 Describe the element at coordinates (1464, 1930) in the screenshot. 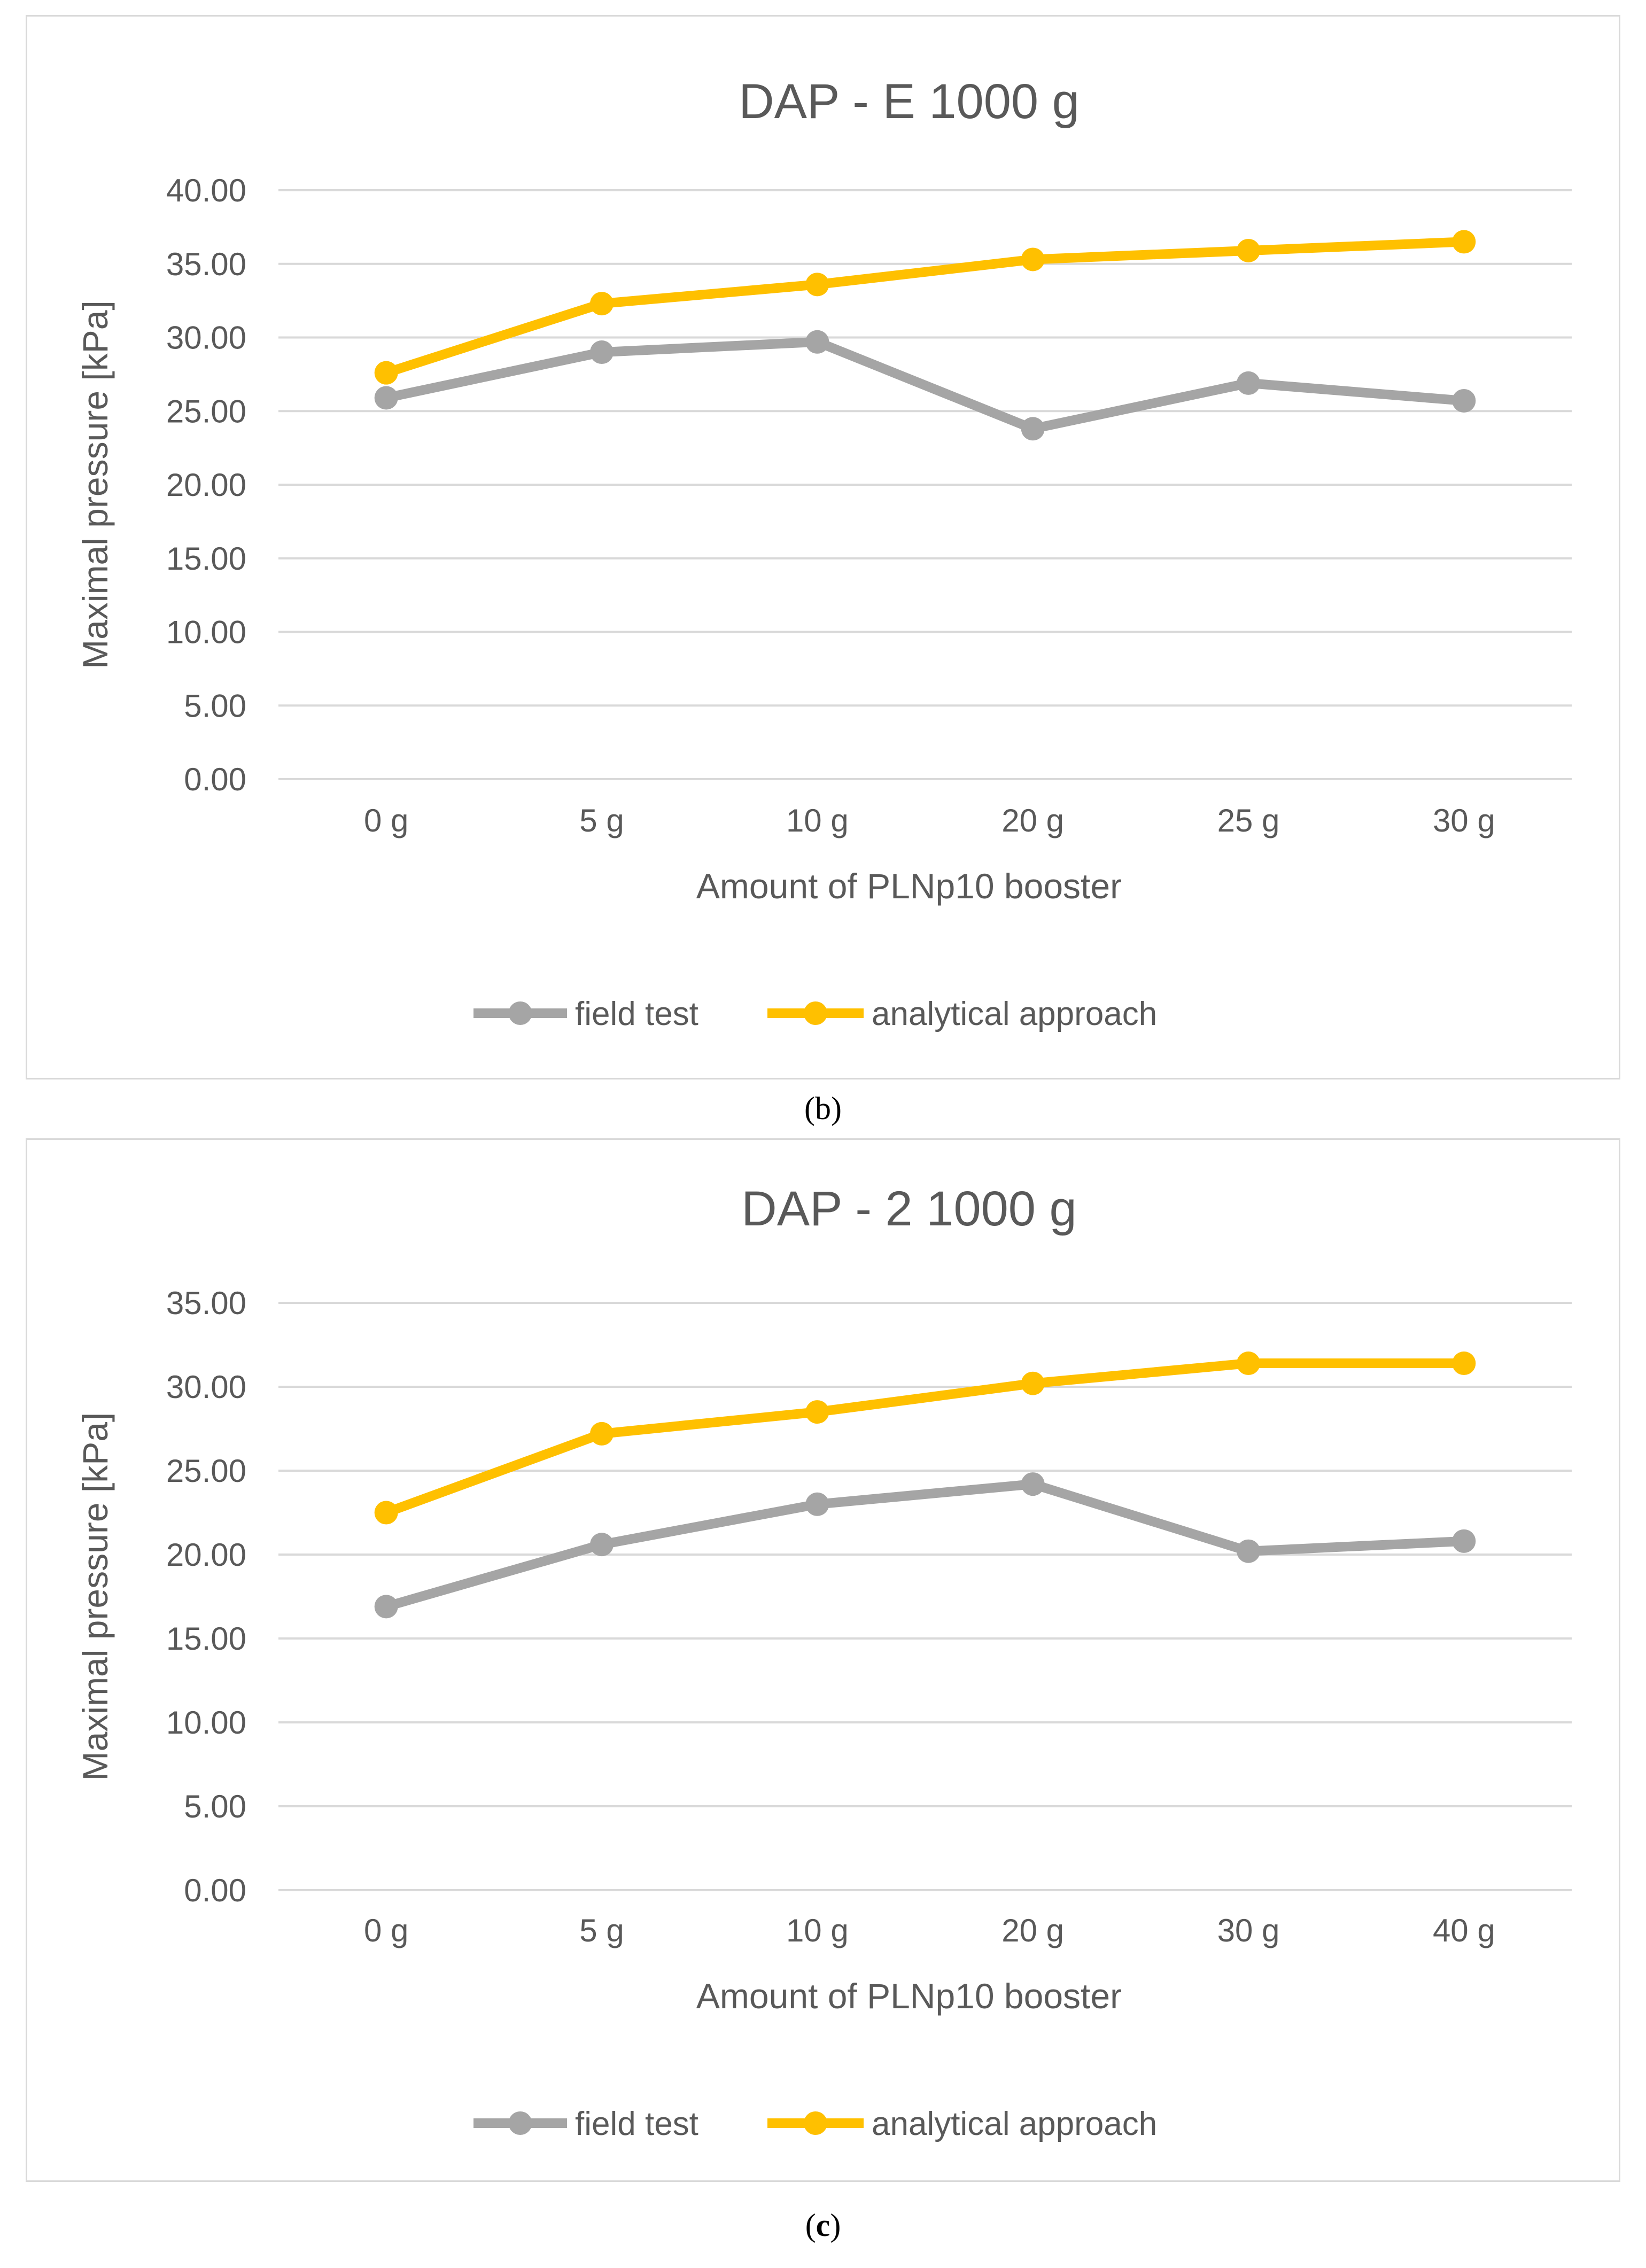

I see `x-tick-label: 40 g` at that location.